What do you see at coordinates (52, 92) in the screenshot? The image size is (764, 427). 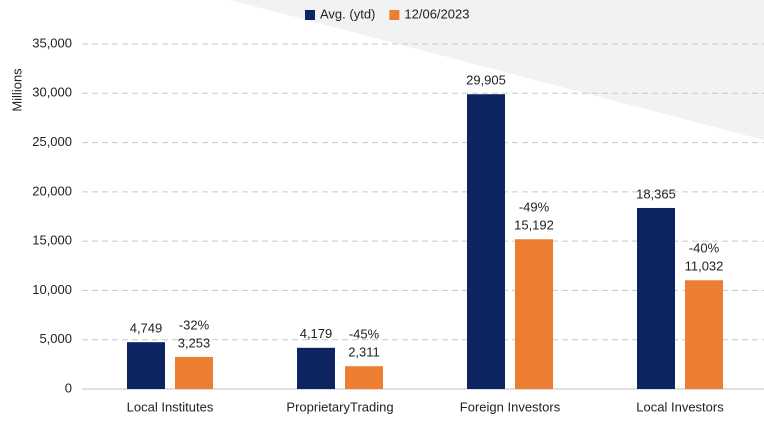 I see `y-tick-label: 30,000` at bounding box center [52, 92].